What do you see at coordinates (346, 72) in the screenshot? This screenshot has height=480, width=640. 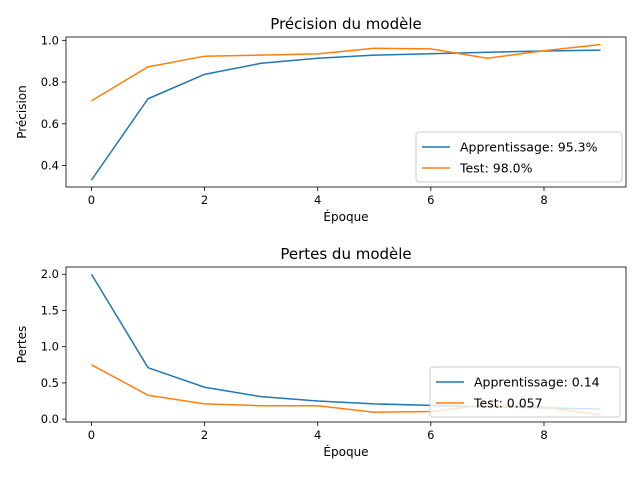 I see `series-line-test` at bounding box center [346, 72].